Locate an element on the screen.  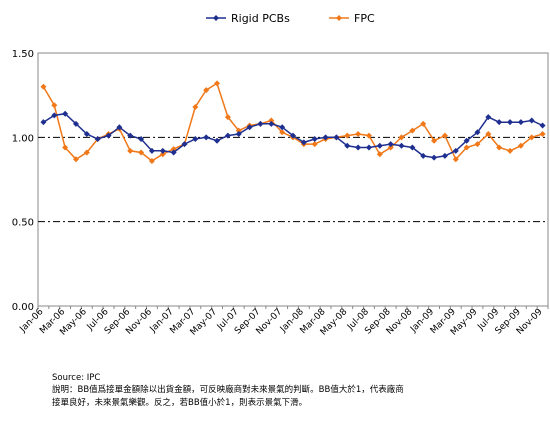
y-tick-label: 1.00 is located at coordinates (23, 138).